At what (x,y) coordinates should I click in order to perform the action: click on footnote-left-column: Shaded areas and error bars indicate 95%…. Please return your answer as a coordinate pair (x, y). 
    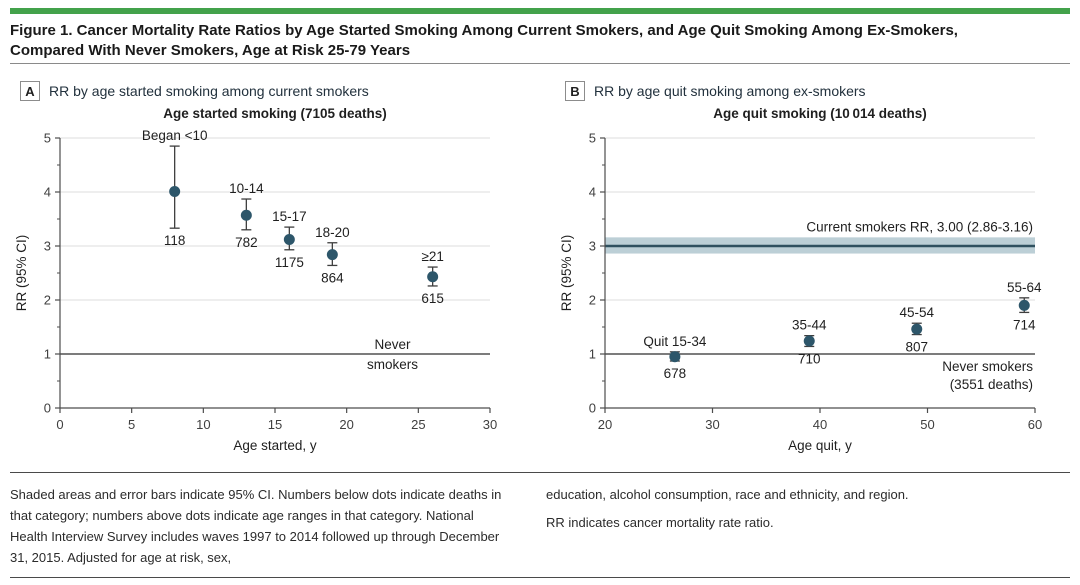
    Looking at the image, I should click on (256, 526).